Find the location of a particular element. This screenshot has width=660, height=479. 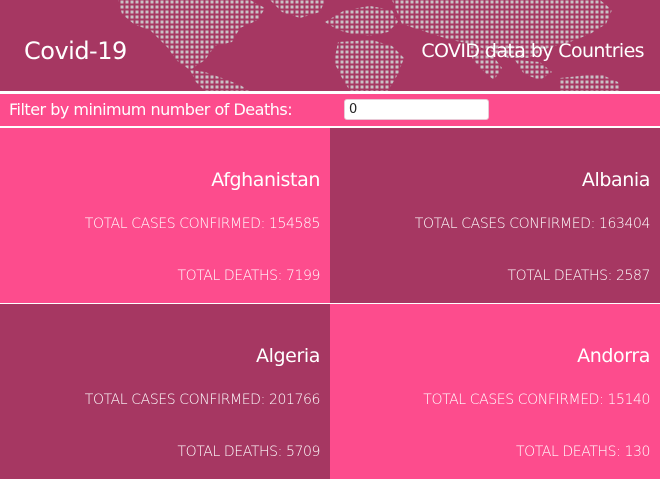

min-deaths-input is located at coordinates (416, 109).